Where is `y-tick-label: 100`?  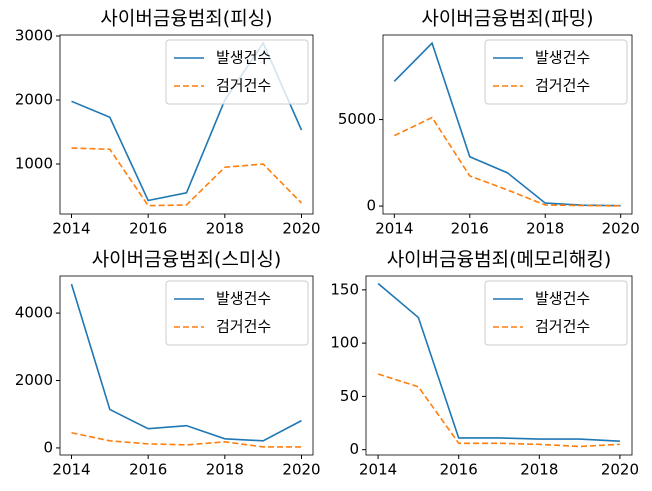 y-tick-label: 100 is located at coordinates (344, 343).